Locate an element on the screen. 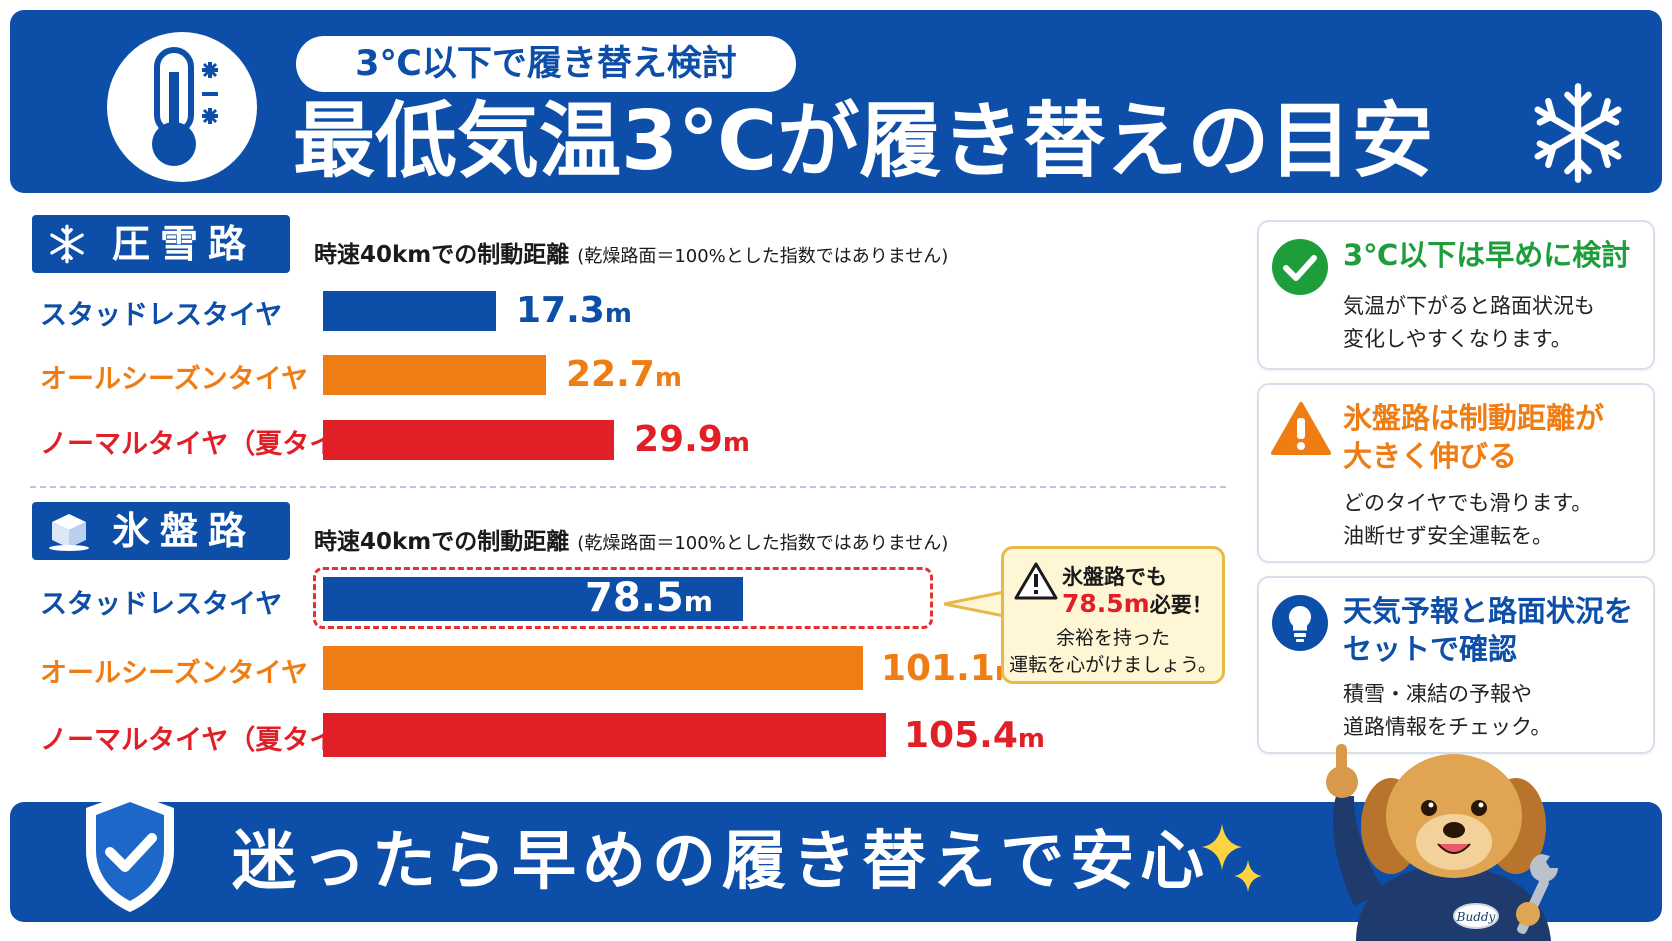 This screenshot has height=941, width=1672. card-ice-warning: 氷盤路は制動距離が 大きく伸びる どのタイヤでも滑ります。 油断せず安全運転を。 is located at coordinates (1456, 473).